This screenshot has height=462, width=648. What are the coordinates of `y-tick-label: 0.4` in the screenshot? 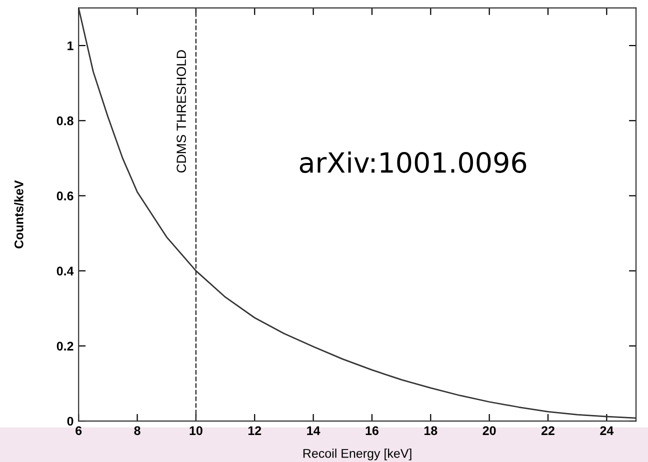 It's located at (65, 271).